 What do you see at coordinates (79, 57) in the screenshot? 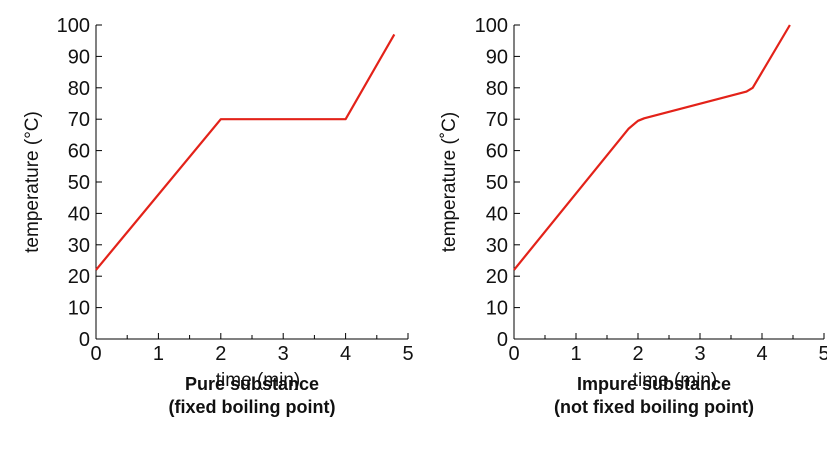
I see `chart-1-y-tick-label: 90` at bounding box center [79, 57].